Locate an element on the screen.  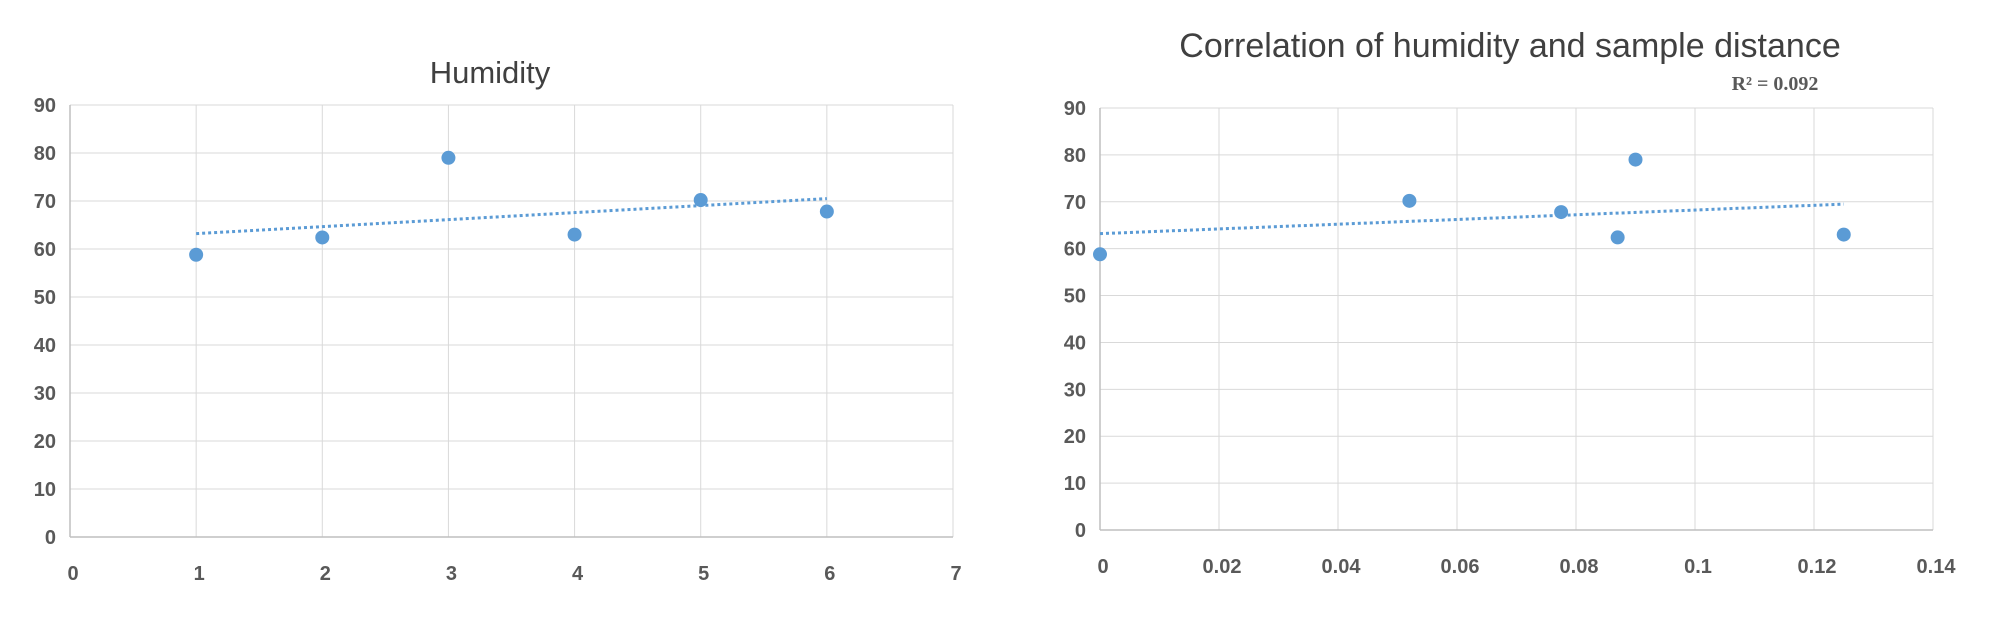
correlation-x-tick-label: 0.02 is located at coordinates (1222, 567).